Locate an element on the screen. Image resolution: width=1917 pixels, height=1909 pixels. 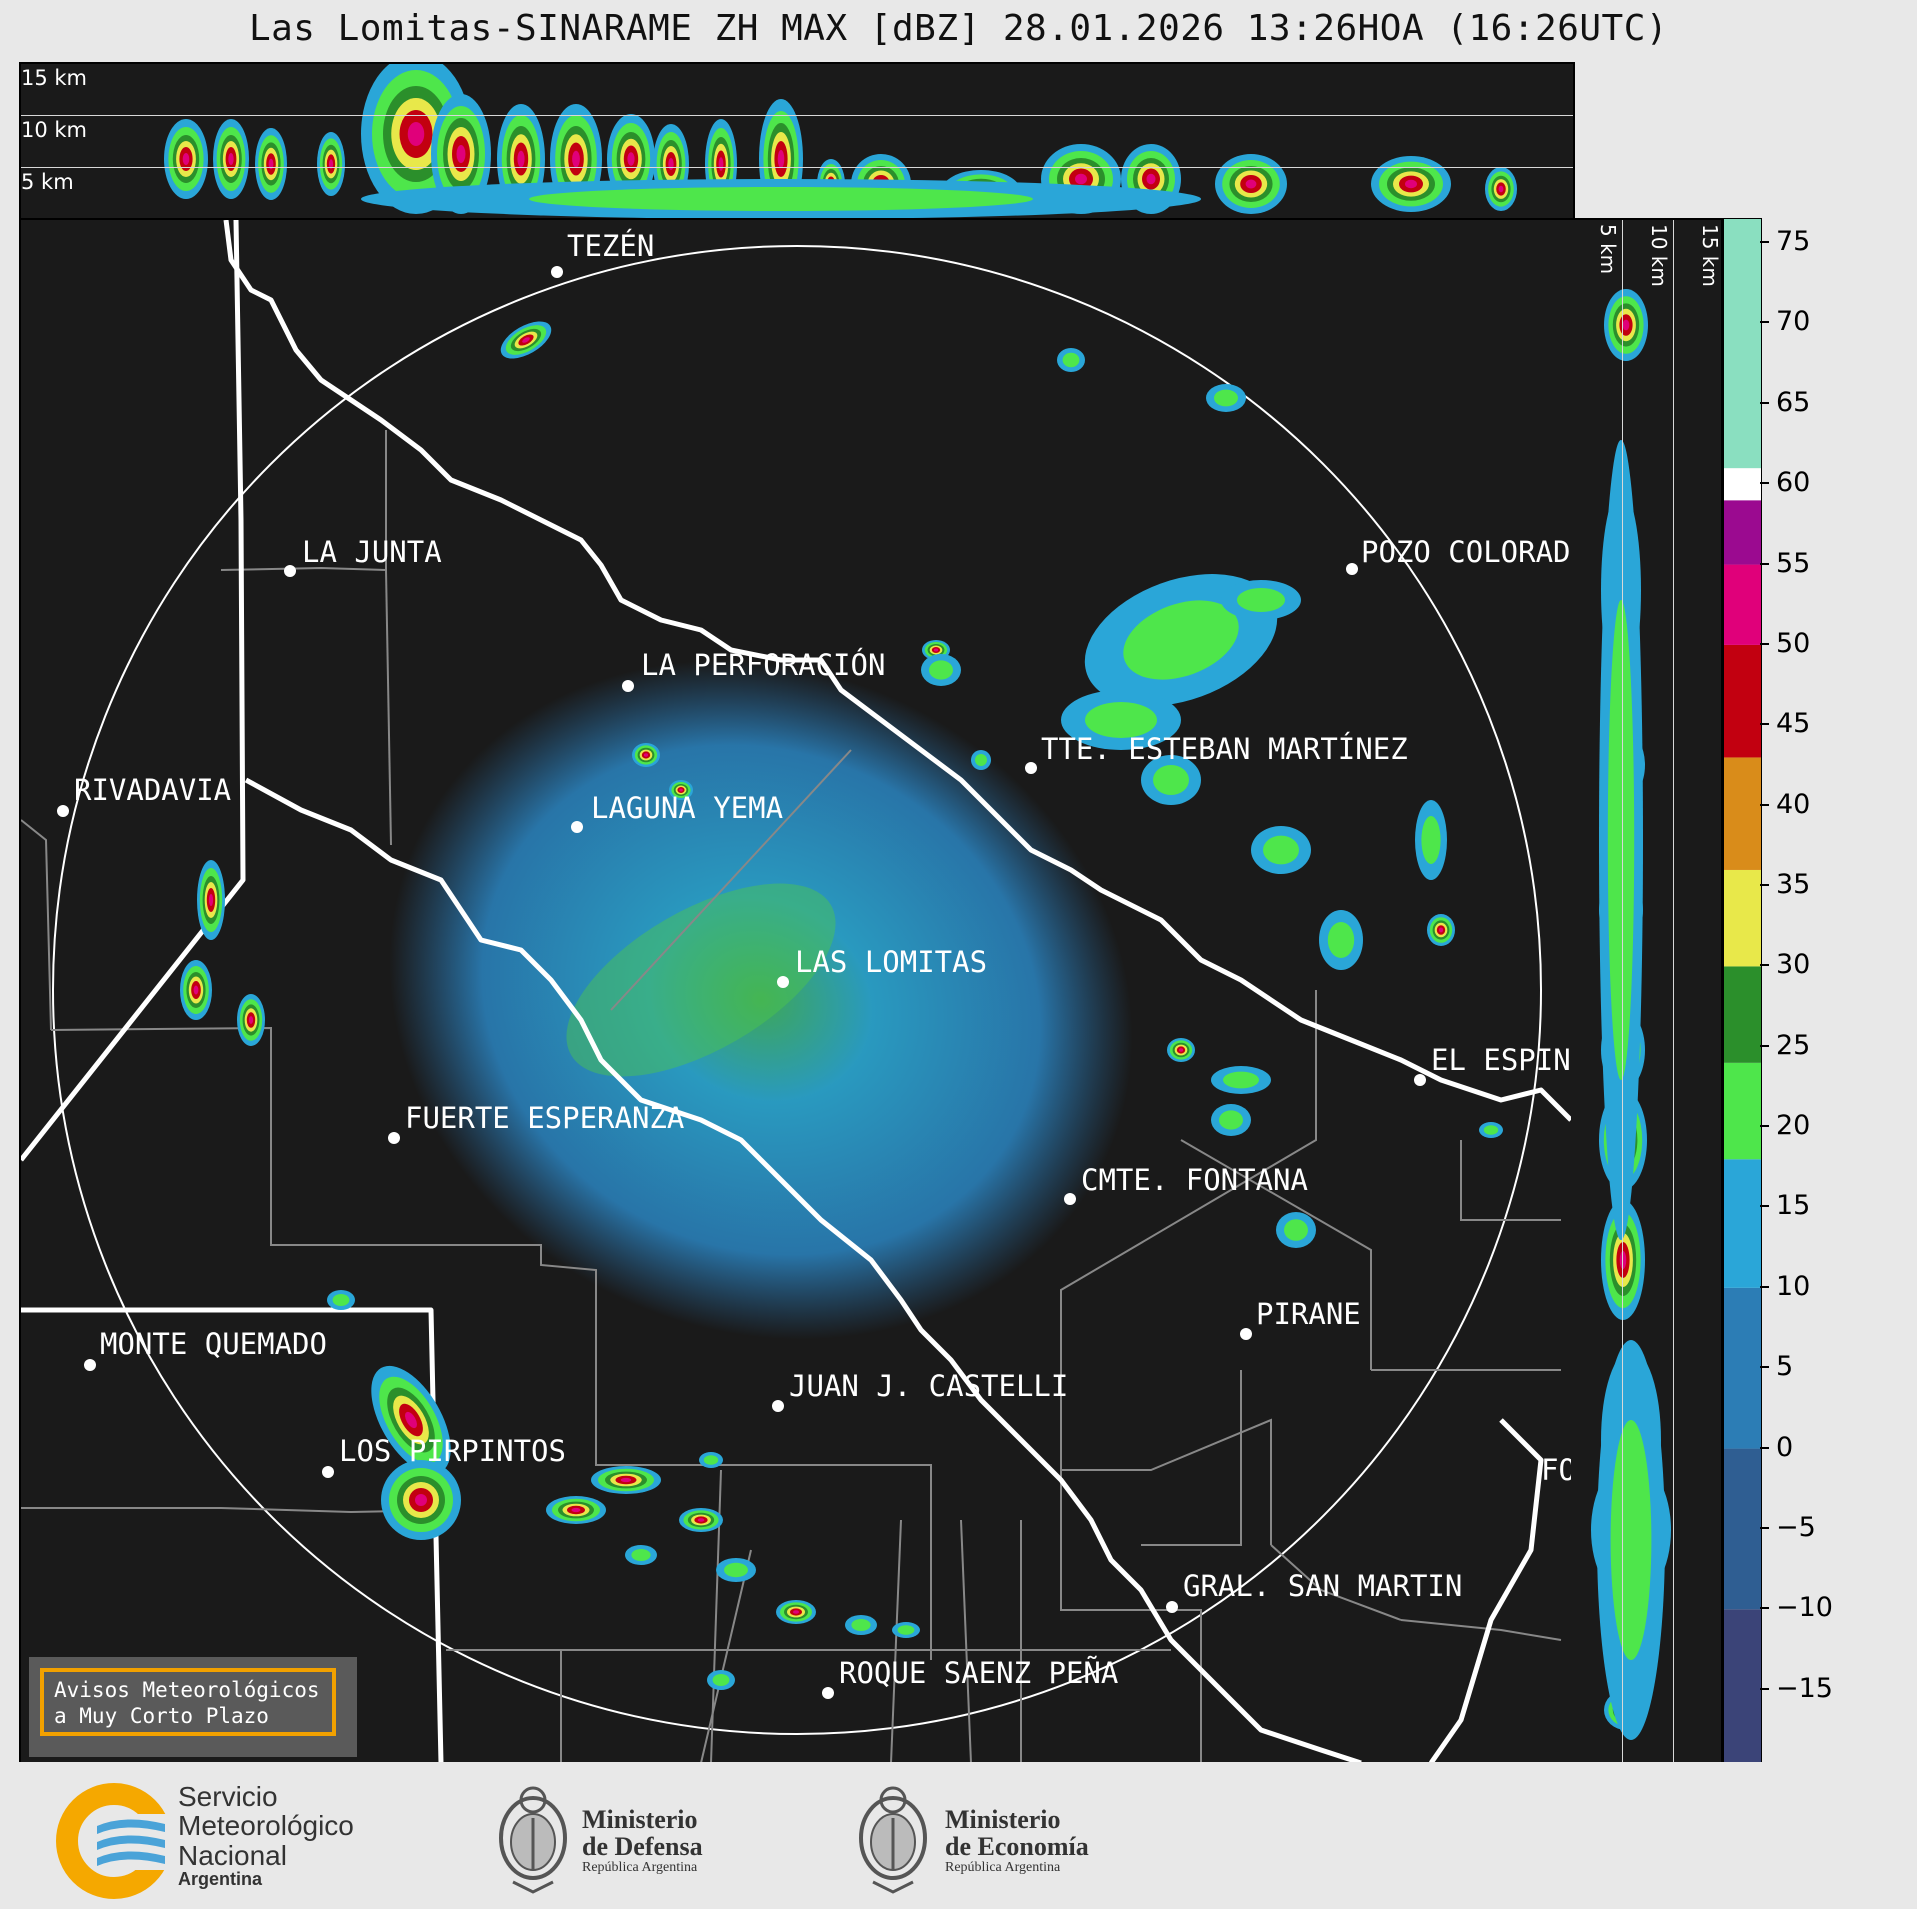
height-line-10km-vertical is located at coordinates (1673, 991).